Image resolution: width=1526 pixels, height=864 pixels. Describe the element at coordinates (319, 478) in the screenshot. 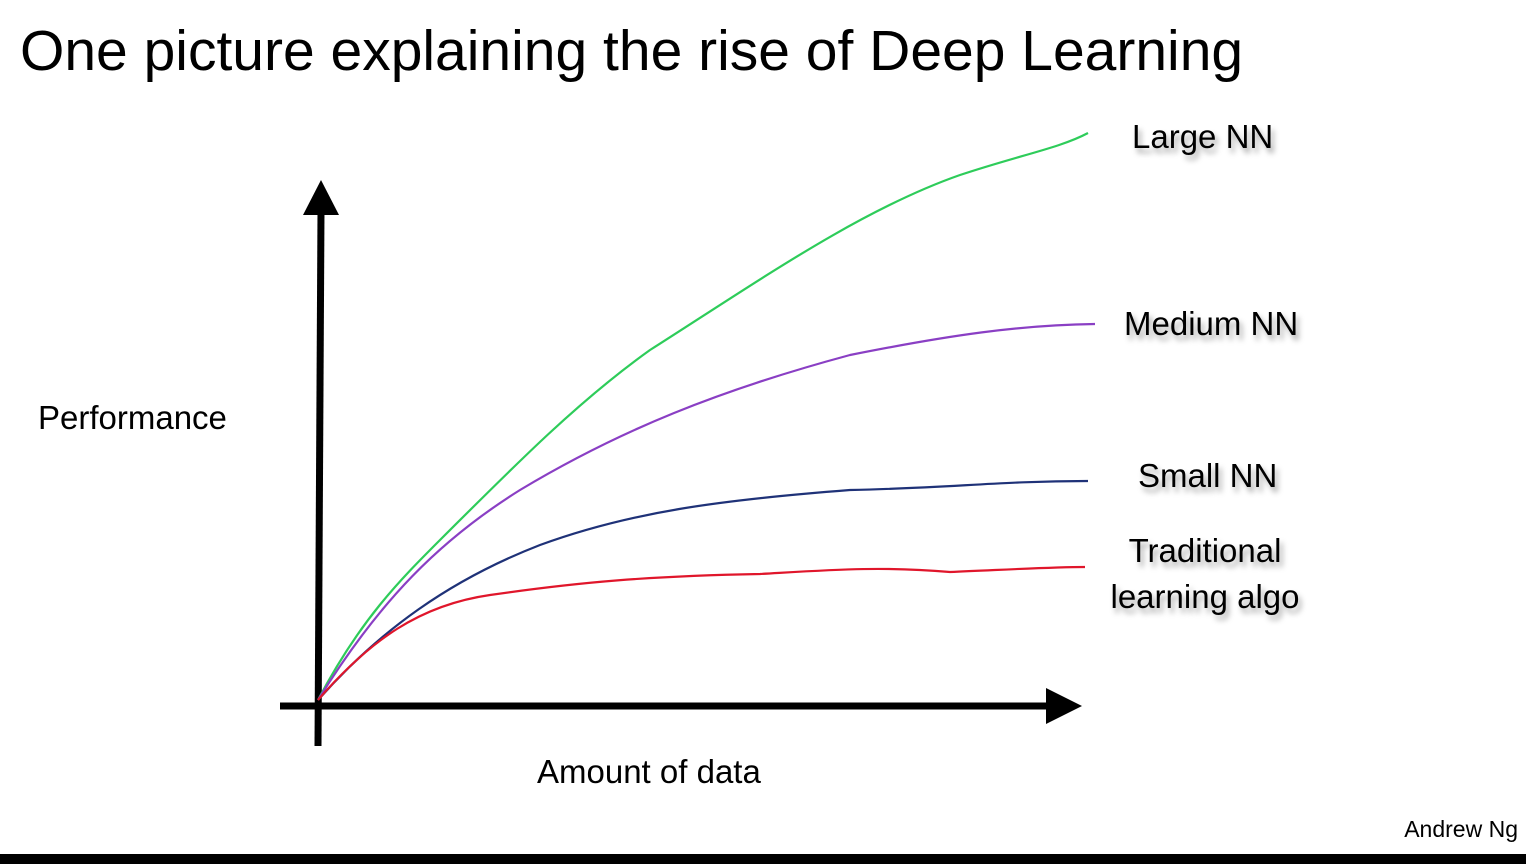

I see `y-axis` at that location.